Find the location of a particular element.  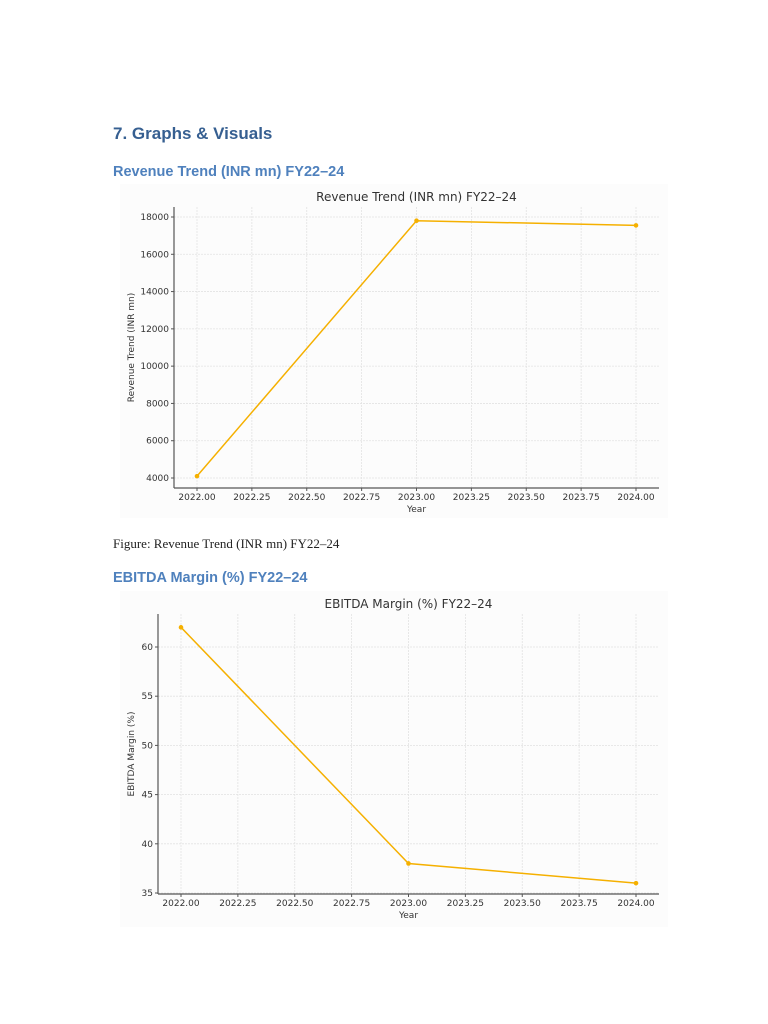

y-tick-label: 14000 is located at coordinates (154, 293).